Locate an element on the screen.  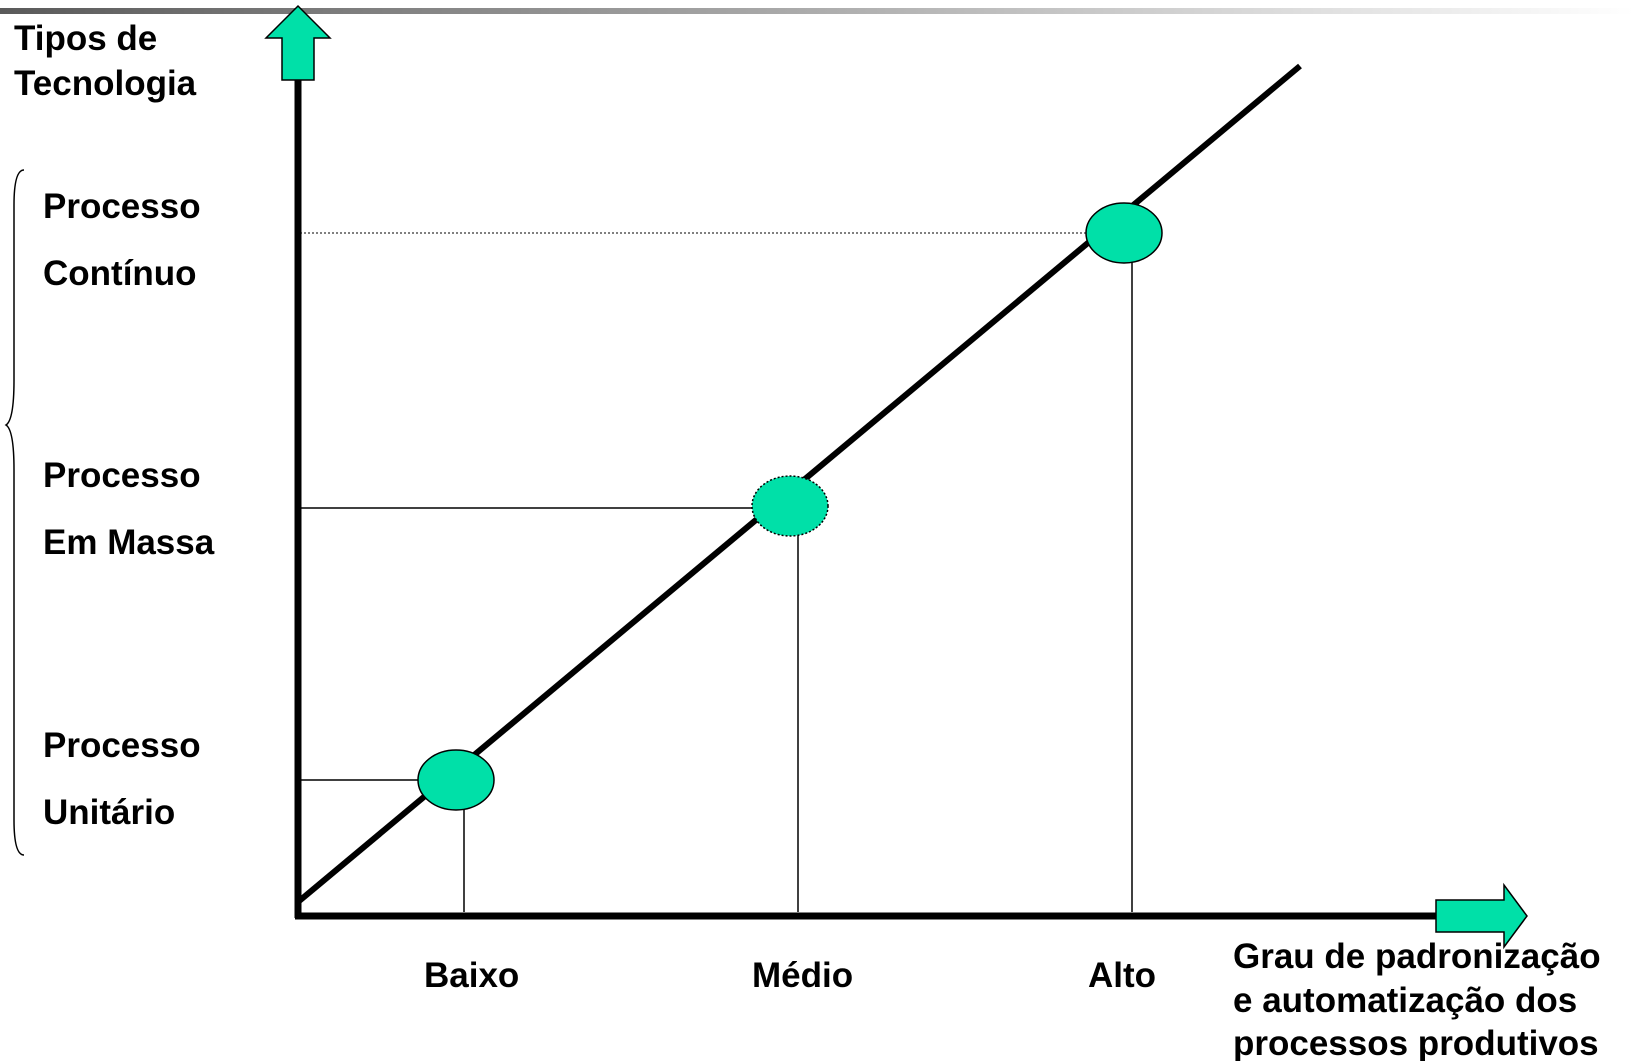
point-medio-massa is located at coordinates (790, 506).